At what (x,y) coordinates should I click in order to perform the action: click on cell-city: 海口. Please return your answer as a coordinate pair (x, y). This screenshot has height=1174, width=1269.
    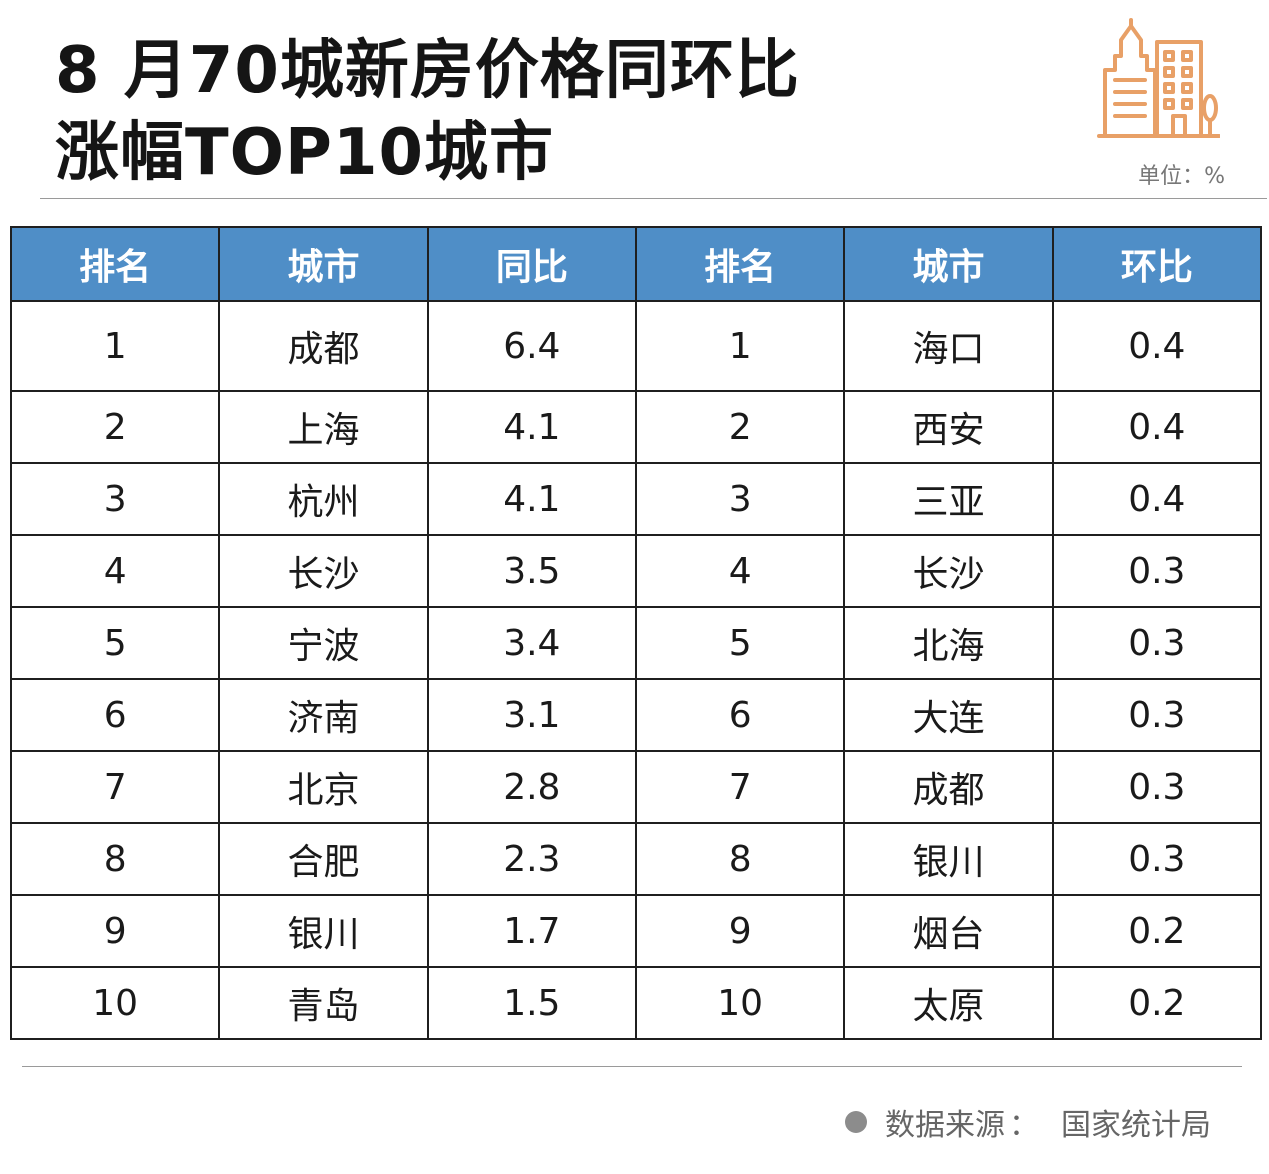
    Looking at the image, I should click on (948, 346).